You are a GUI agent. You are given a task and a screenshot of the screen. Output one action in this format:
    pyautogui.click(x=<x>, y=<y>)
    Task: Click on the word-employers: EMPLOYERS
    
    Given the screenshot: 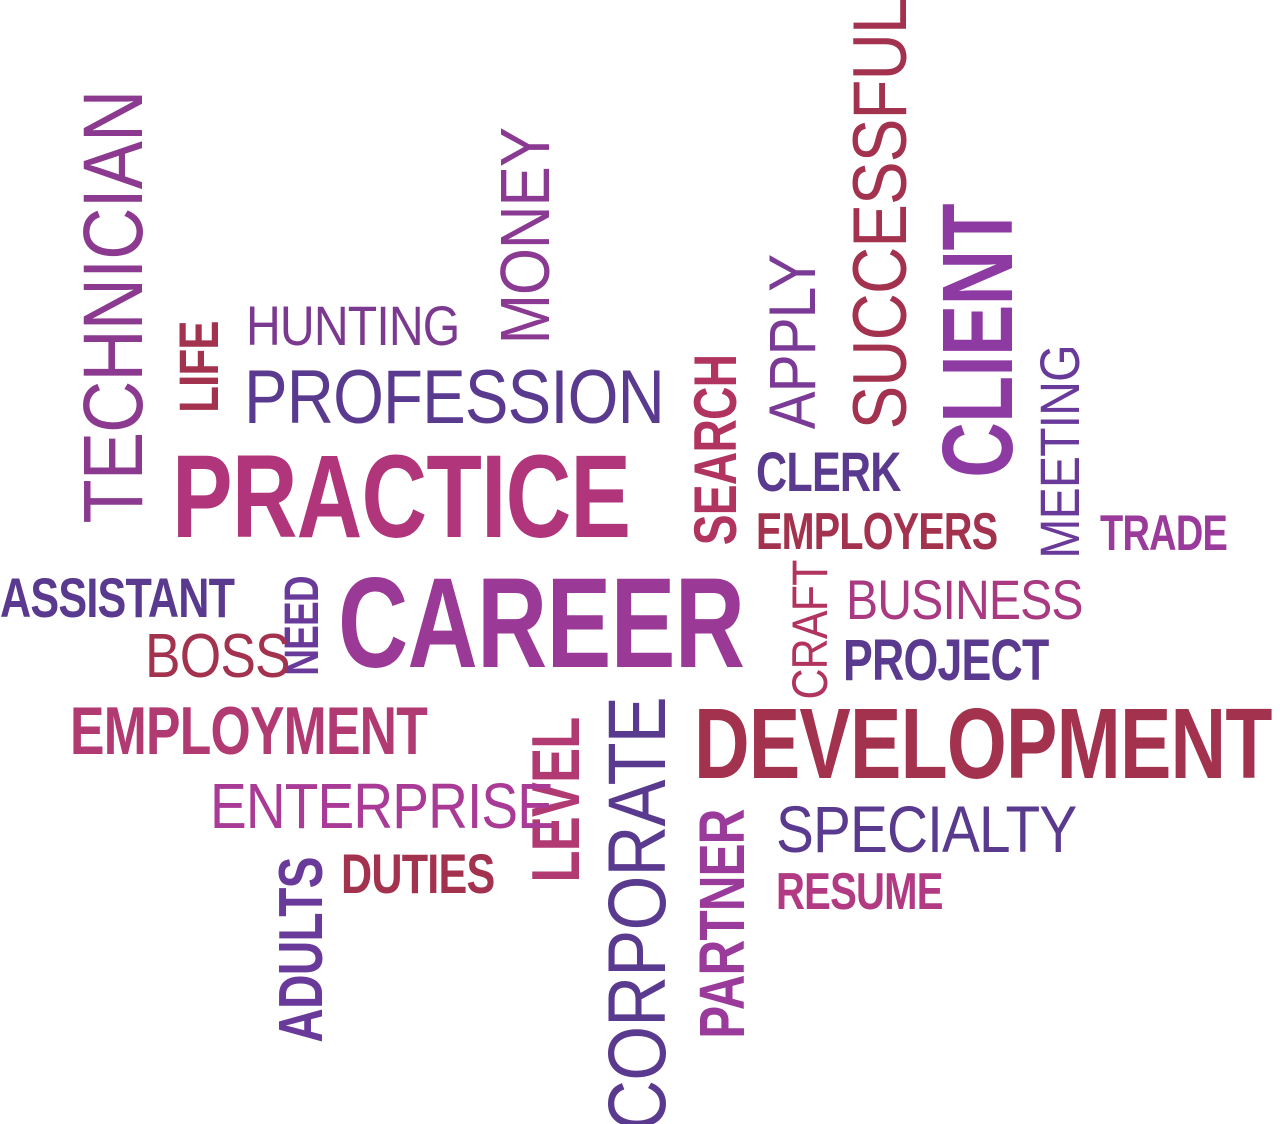 What is the action you would take?
    pyautogui.click(x=877, y=532)
    